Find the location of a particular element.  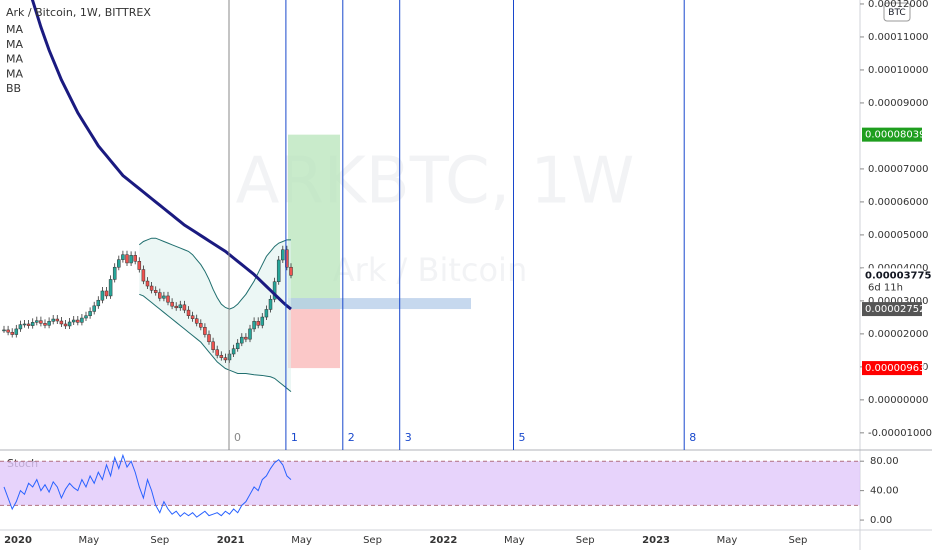

price-tag-label: 0.00000963 is located at coordinates (895, 368).